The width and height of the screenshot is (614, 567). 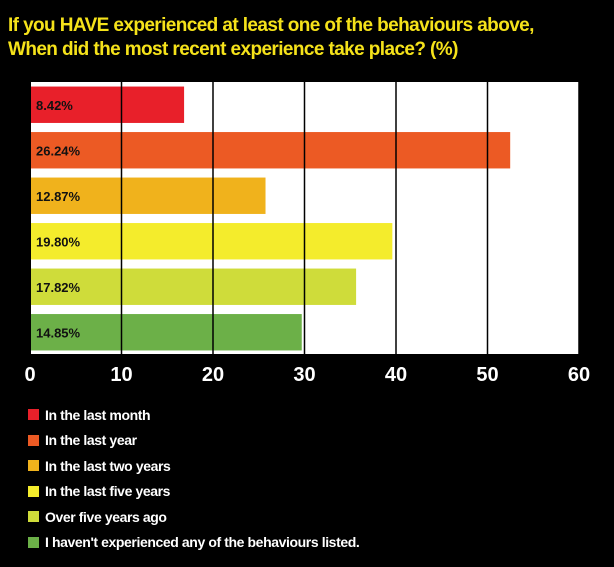 I want to click on data-label-2: 26.24%, so click(x=58, y=150).